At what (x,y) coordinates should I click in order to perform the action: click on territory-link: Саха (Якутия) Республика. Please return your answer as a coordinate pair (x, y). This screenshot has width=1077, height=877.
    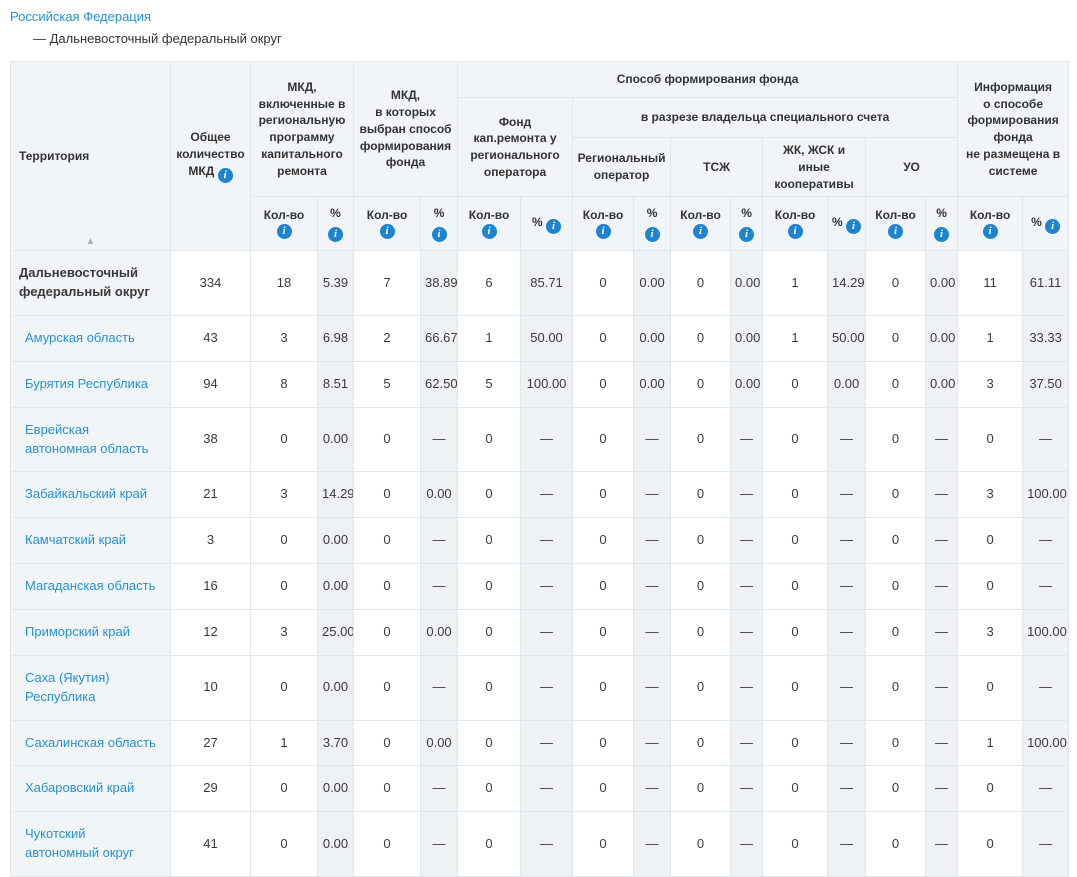
    Looking at the image, I should click on (67, 686).